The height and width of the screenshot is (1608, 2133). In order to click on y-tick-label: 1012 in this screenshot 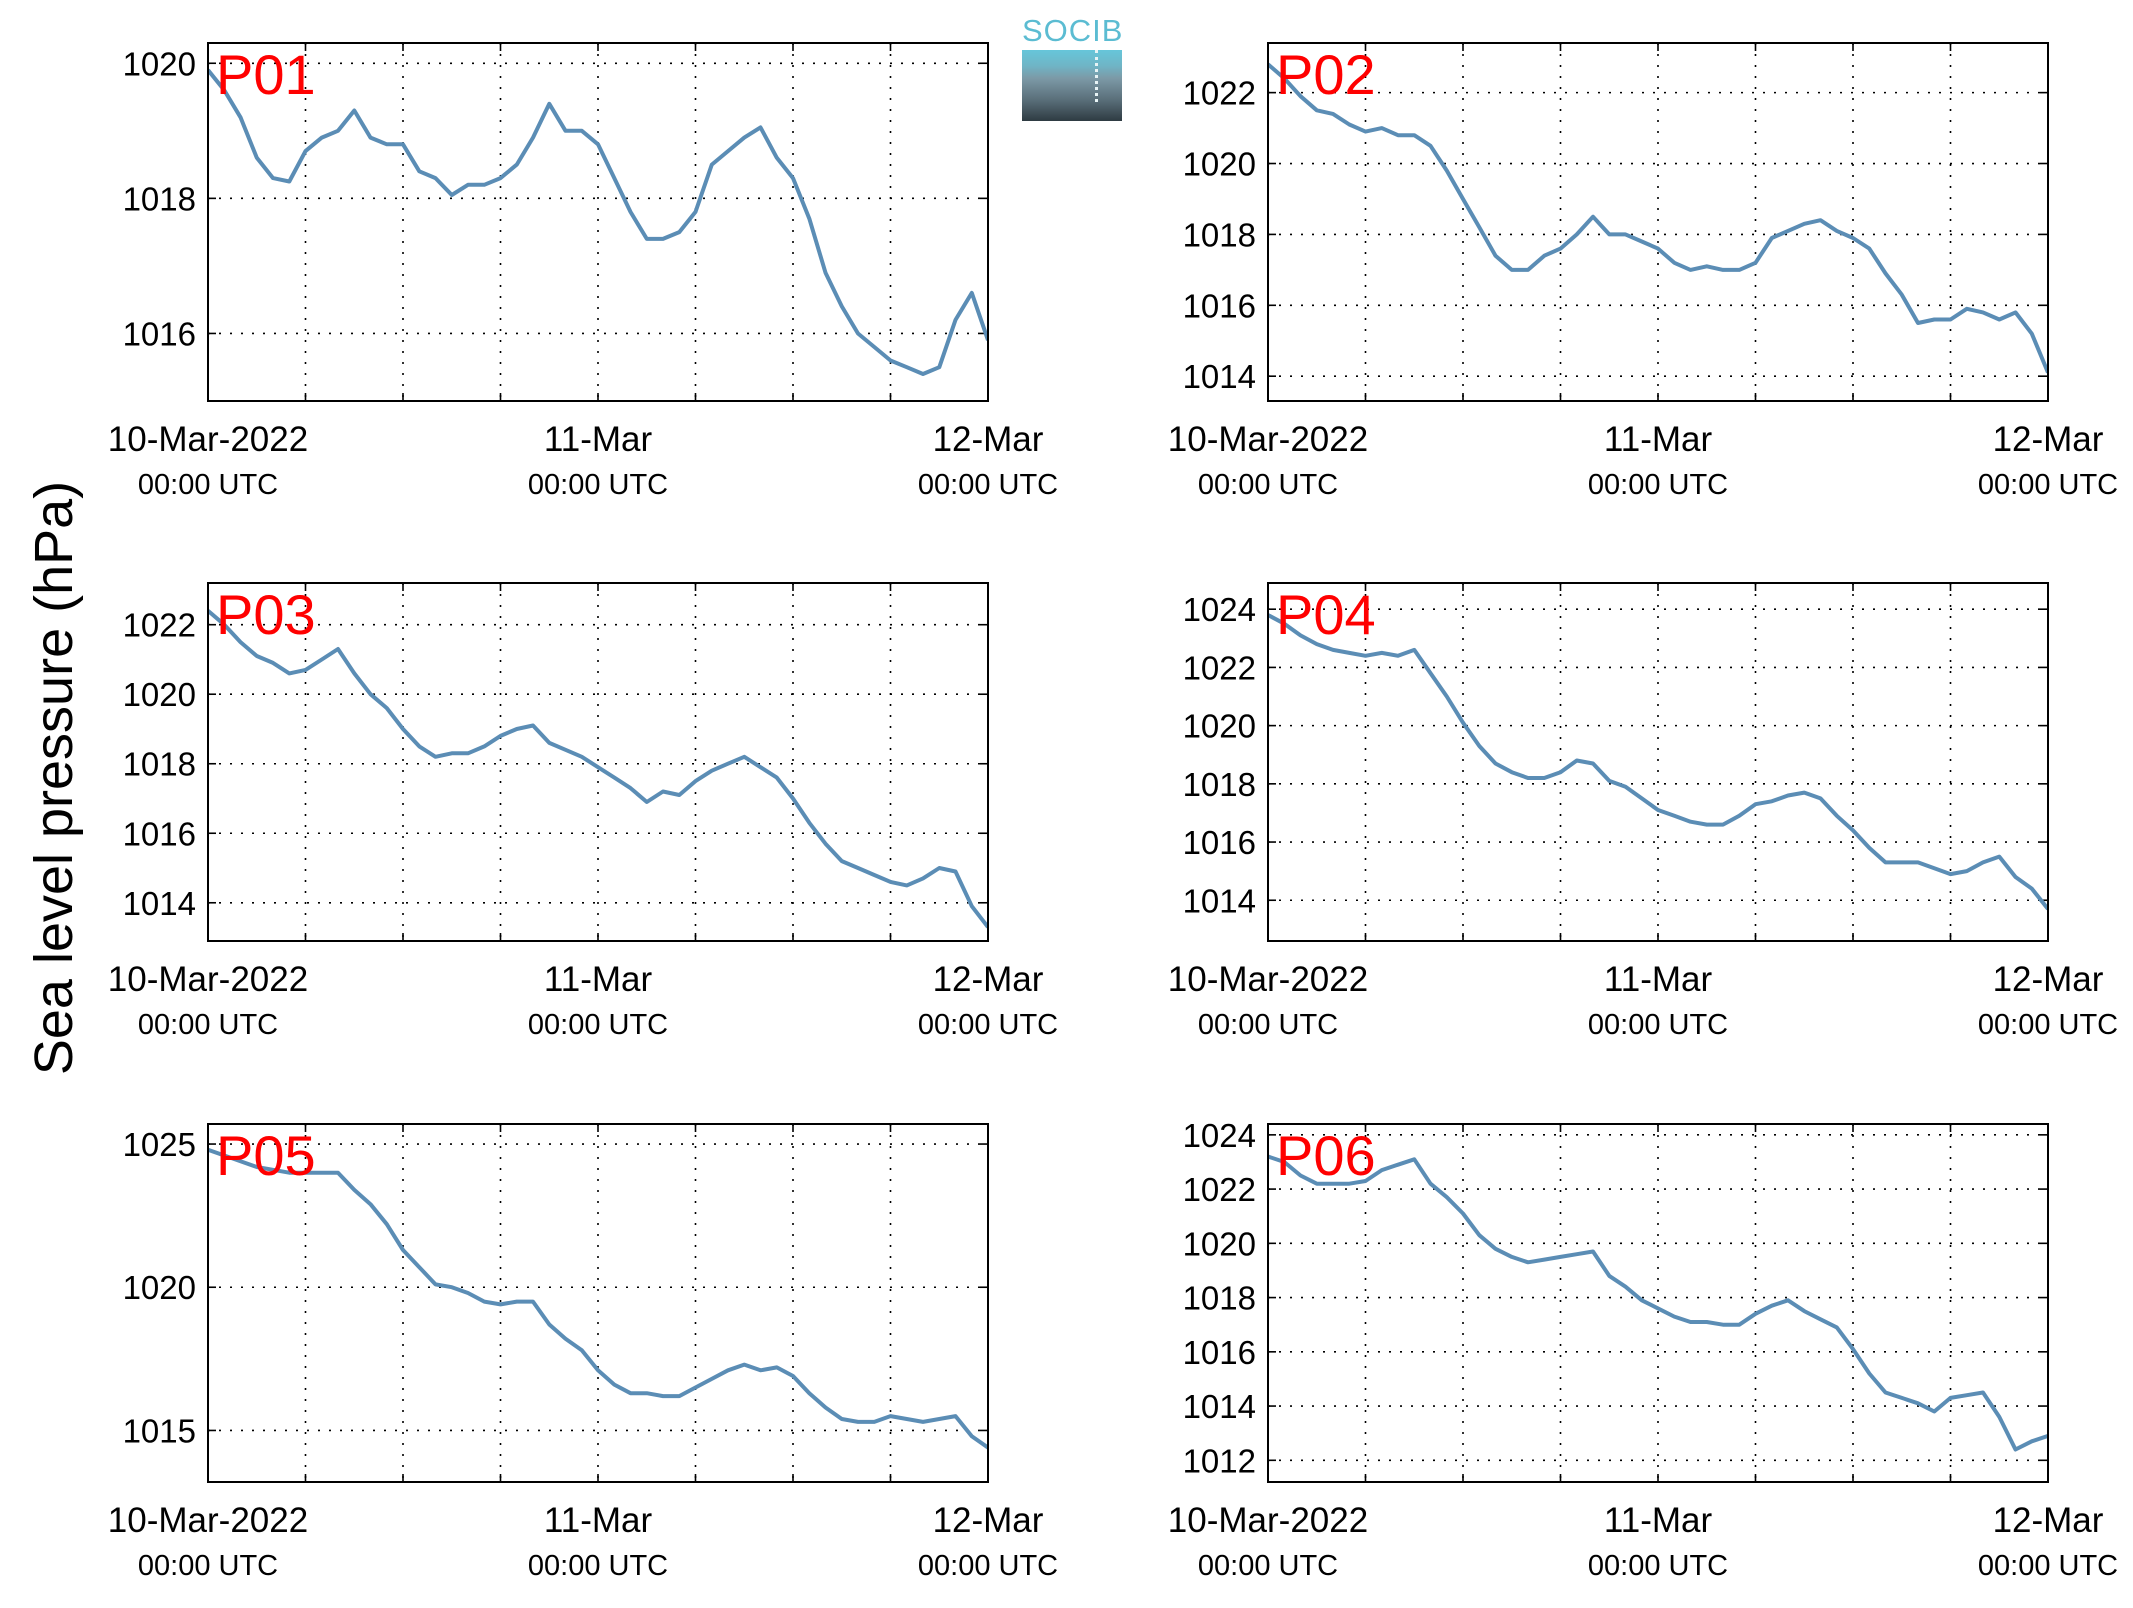, I will do `click(1219, 1460)`.